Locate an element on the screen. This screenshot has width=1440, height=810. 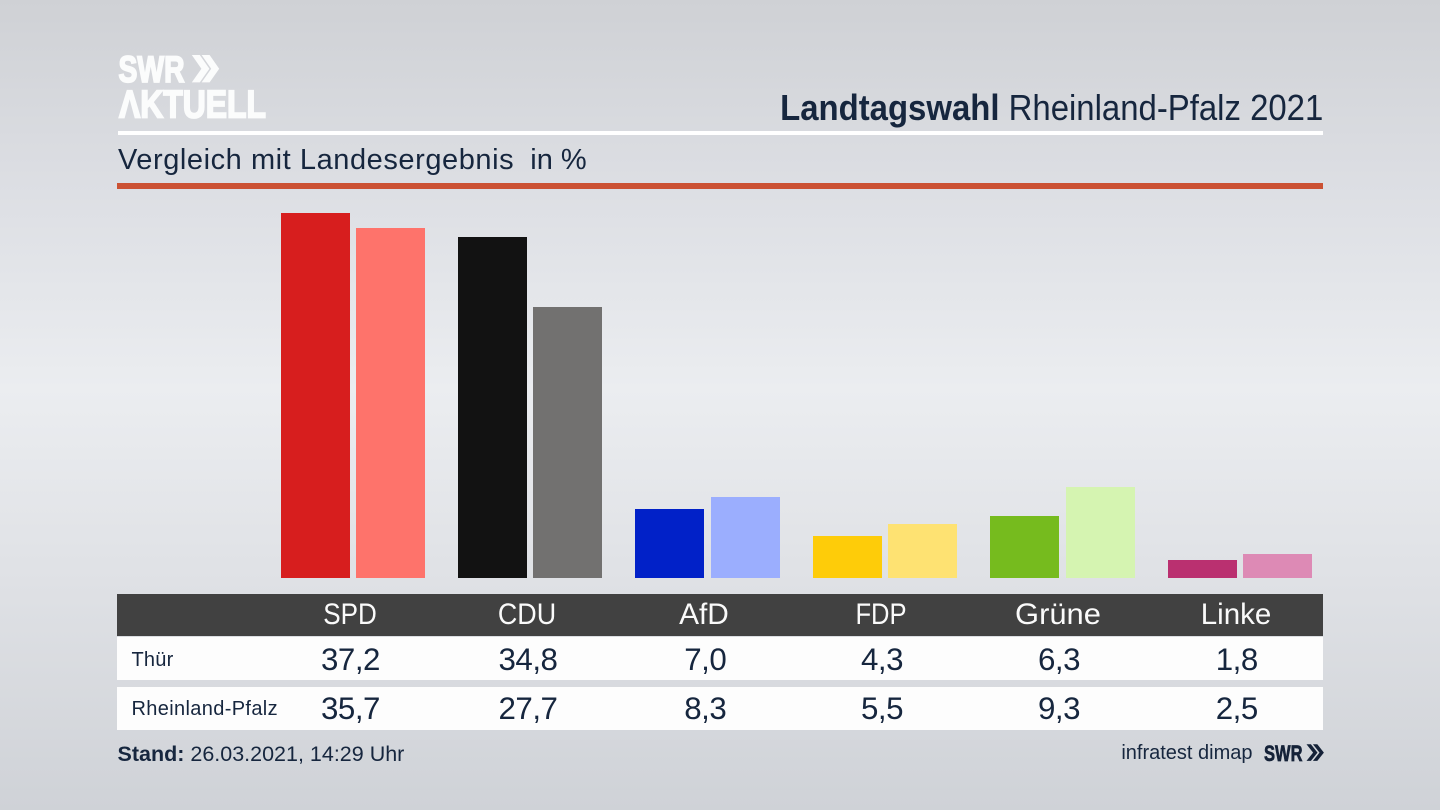
svg-text: ΛKTUELL is located at coordinates (192, 105).